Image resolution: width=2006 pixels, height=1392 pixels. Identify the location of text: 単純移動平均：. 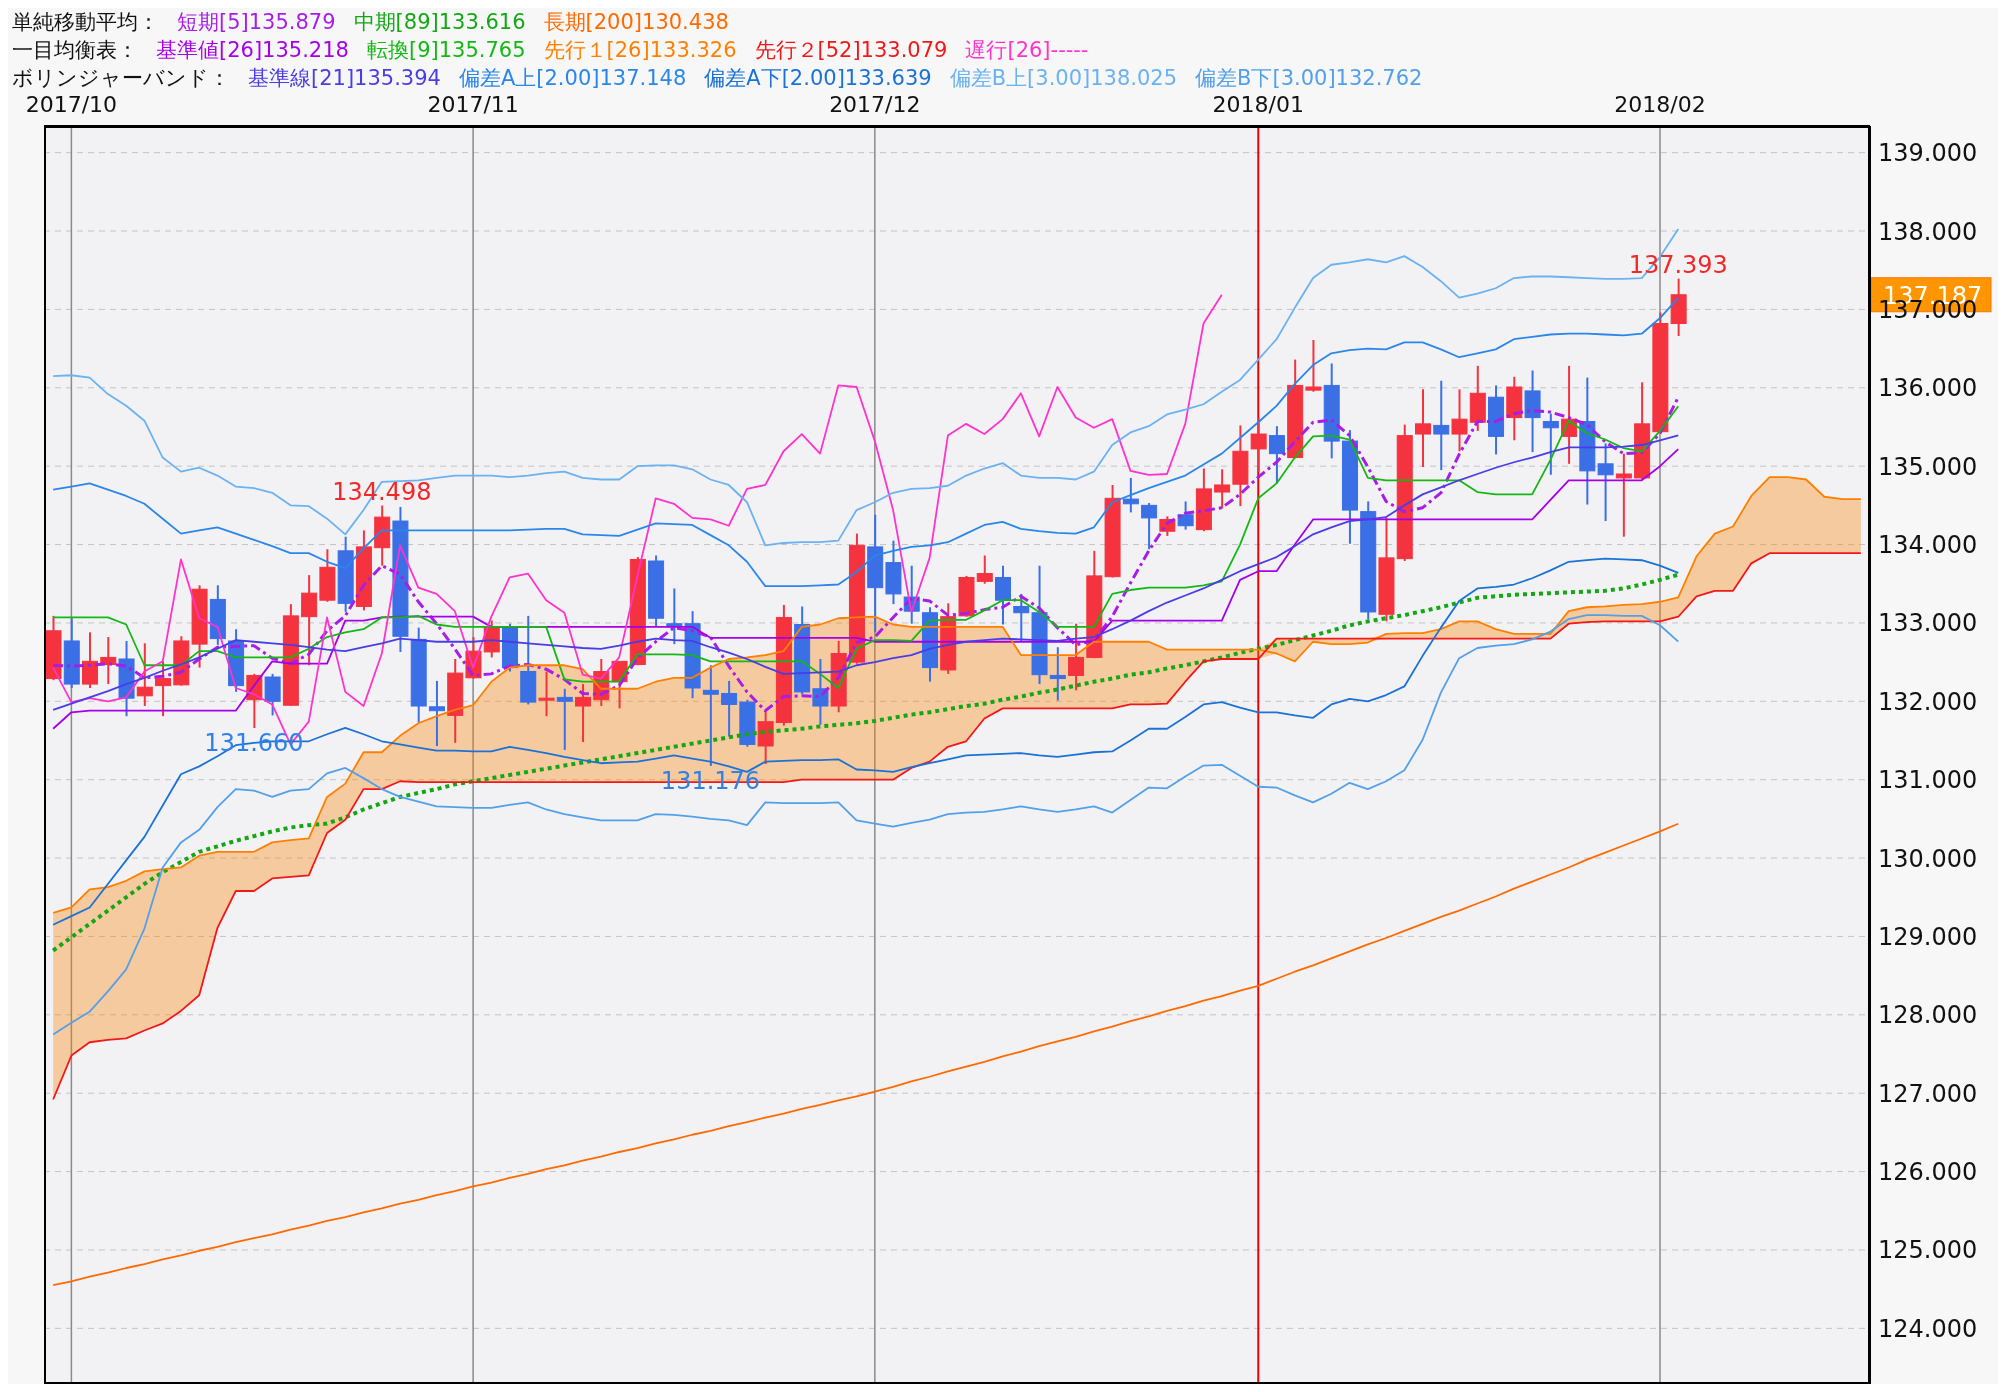
(85, 22).